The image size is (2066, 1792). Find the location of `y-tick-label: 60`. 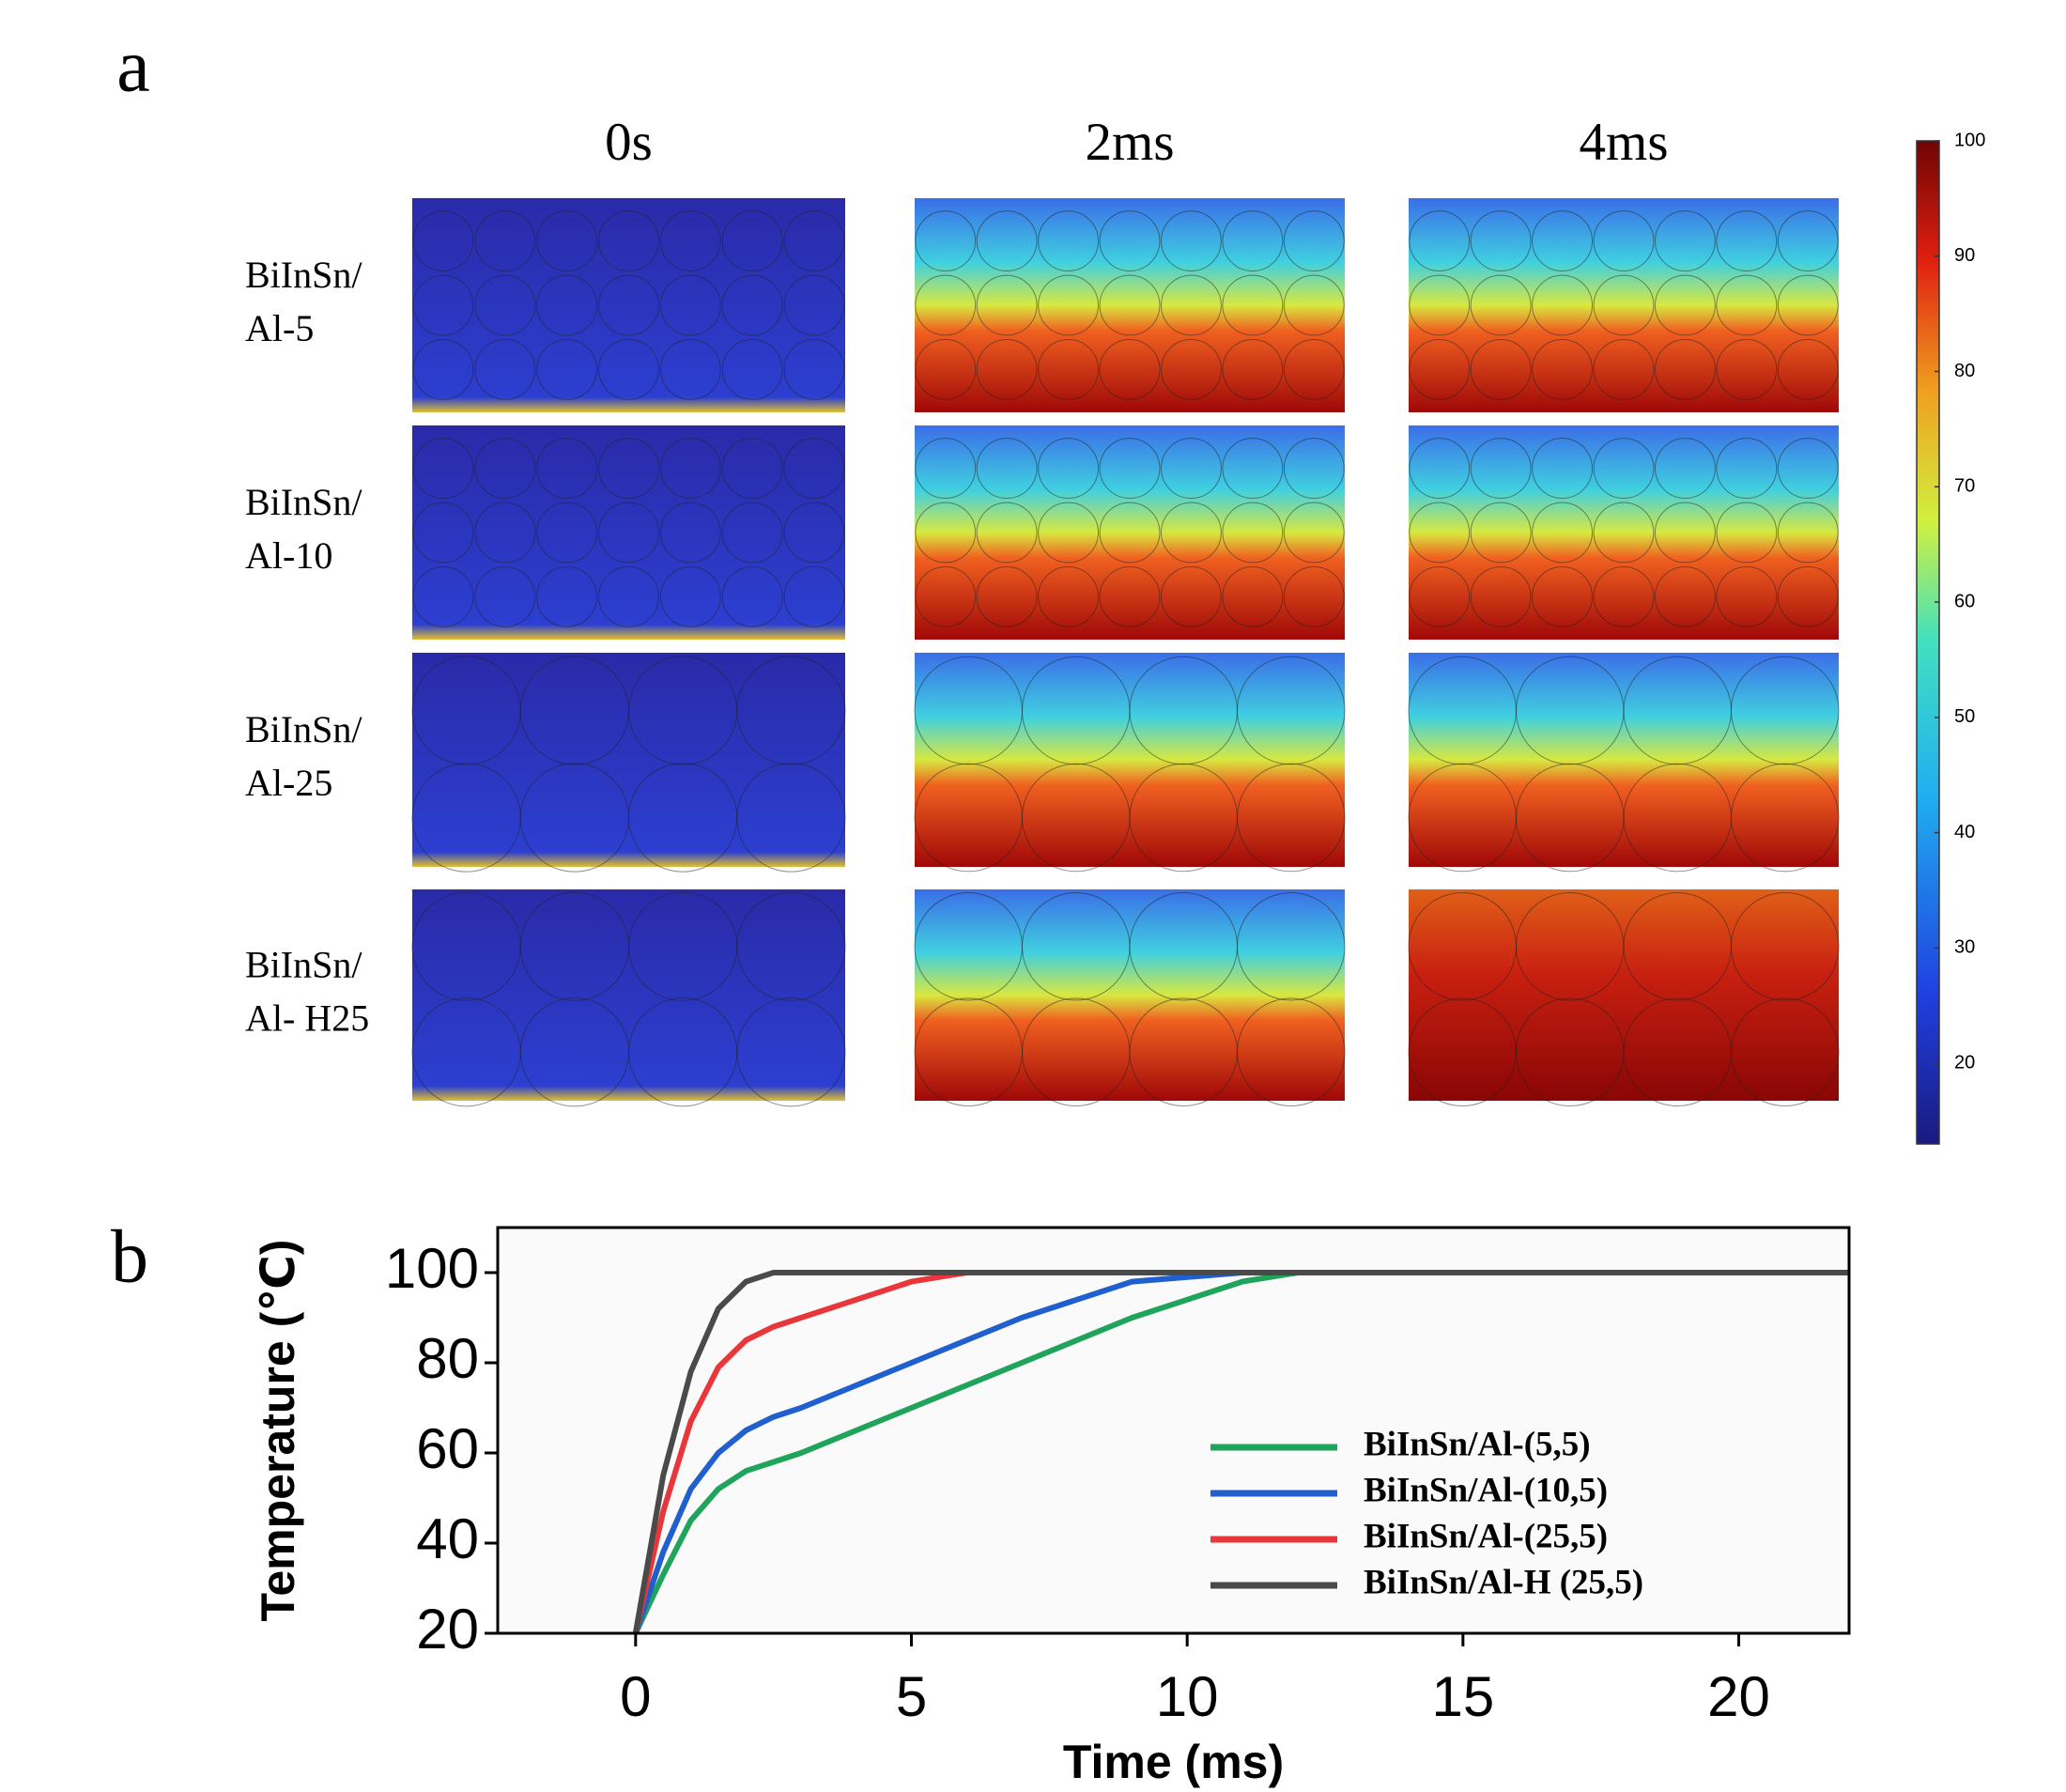

y-tick-label: 60 is located at coordinates (447, 1448).